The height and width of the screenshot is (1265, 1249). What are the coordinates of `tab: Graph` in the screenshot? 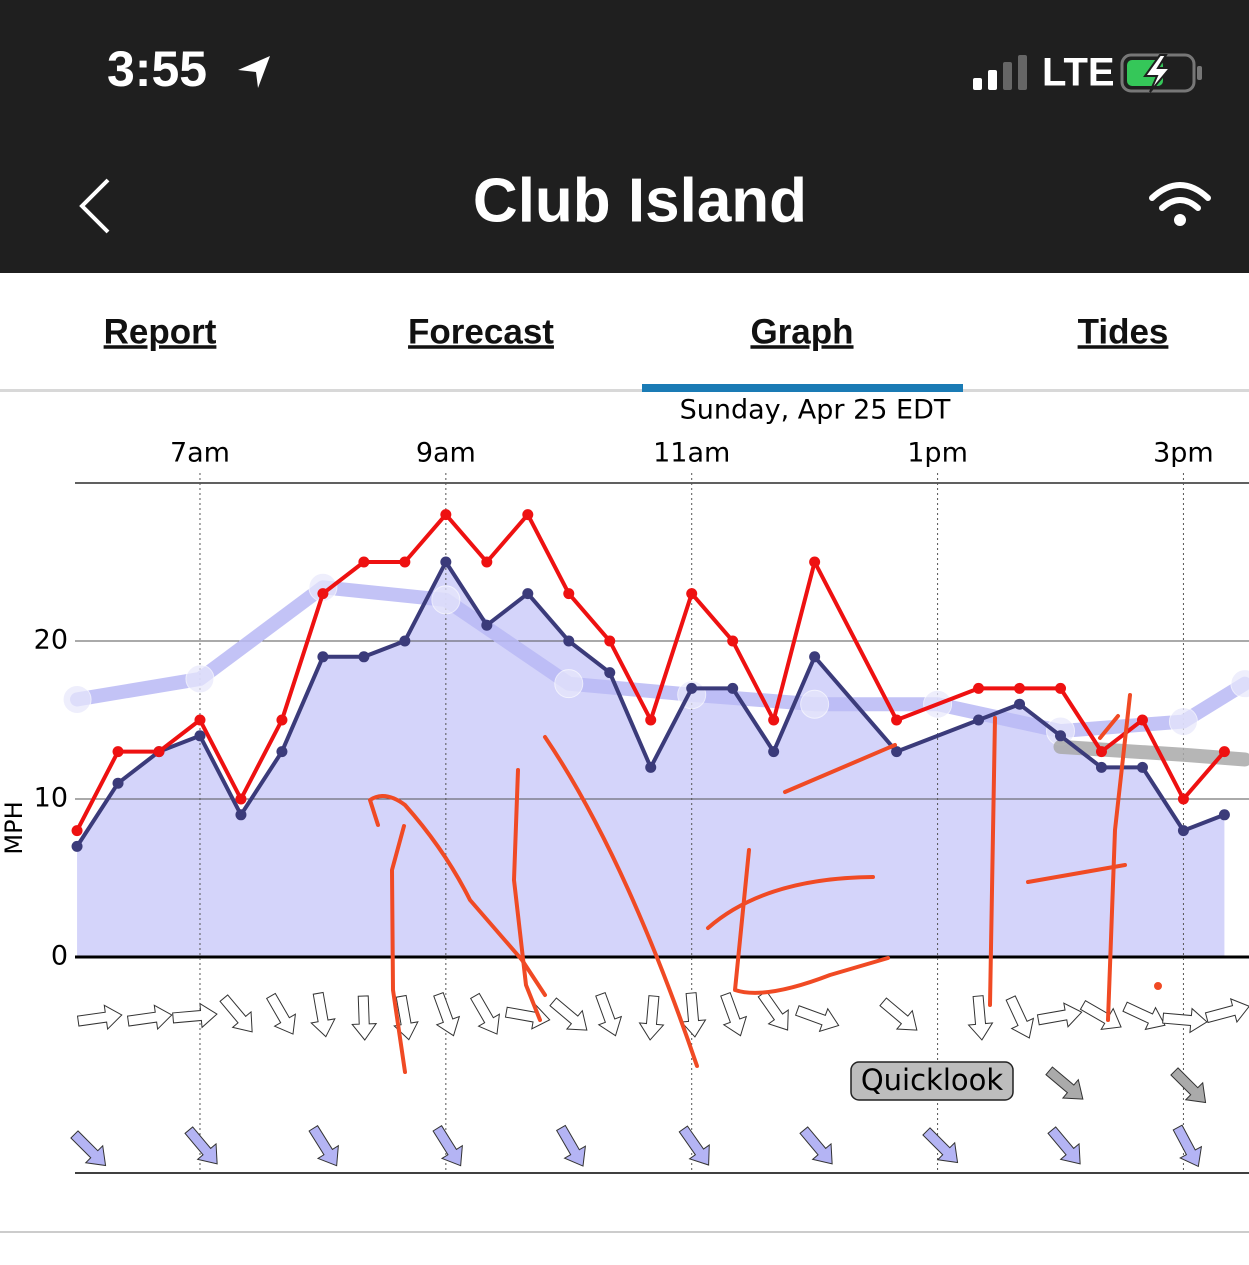 It's located at (801, 331).